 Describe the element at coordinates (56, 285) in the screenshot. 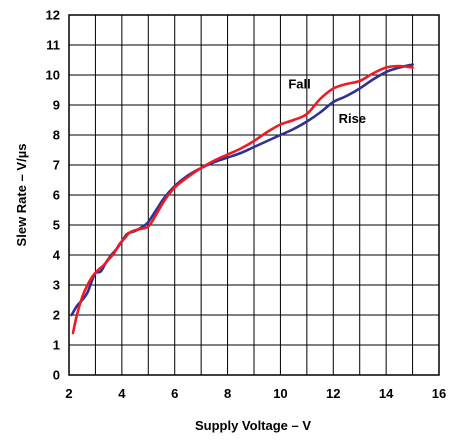

I see `y-tick-label: 3` at that location.